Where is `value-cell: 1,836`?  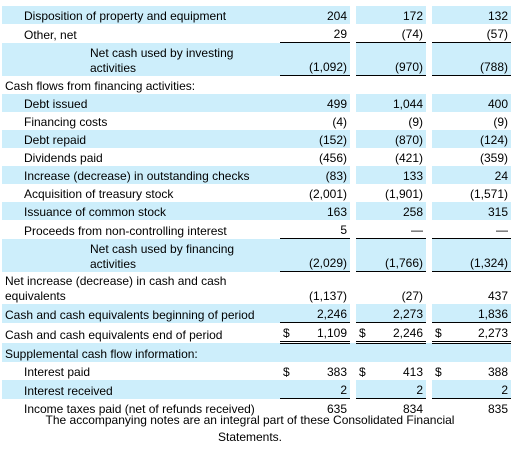
value-cell: 1,836 is located at coordinates (478, 313).